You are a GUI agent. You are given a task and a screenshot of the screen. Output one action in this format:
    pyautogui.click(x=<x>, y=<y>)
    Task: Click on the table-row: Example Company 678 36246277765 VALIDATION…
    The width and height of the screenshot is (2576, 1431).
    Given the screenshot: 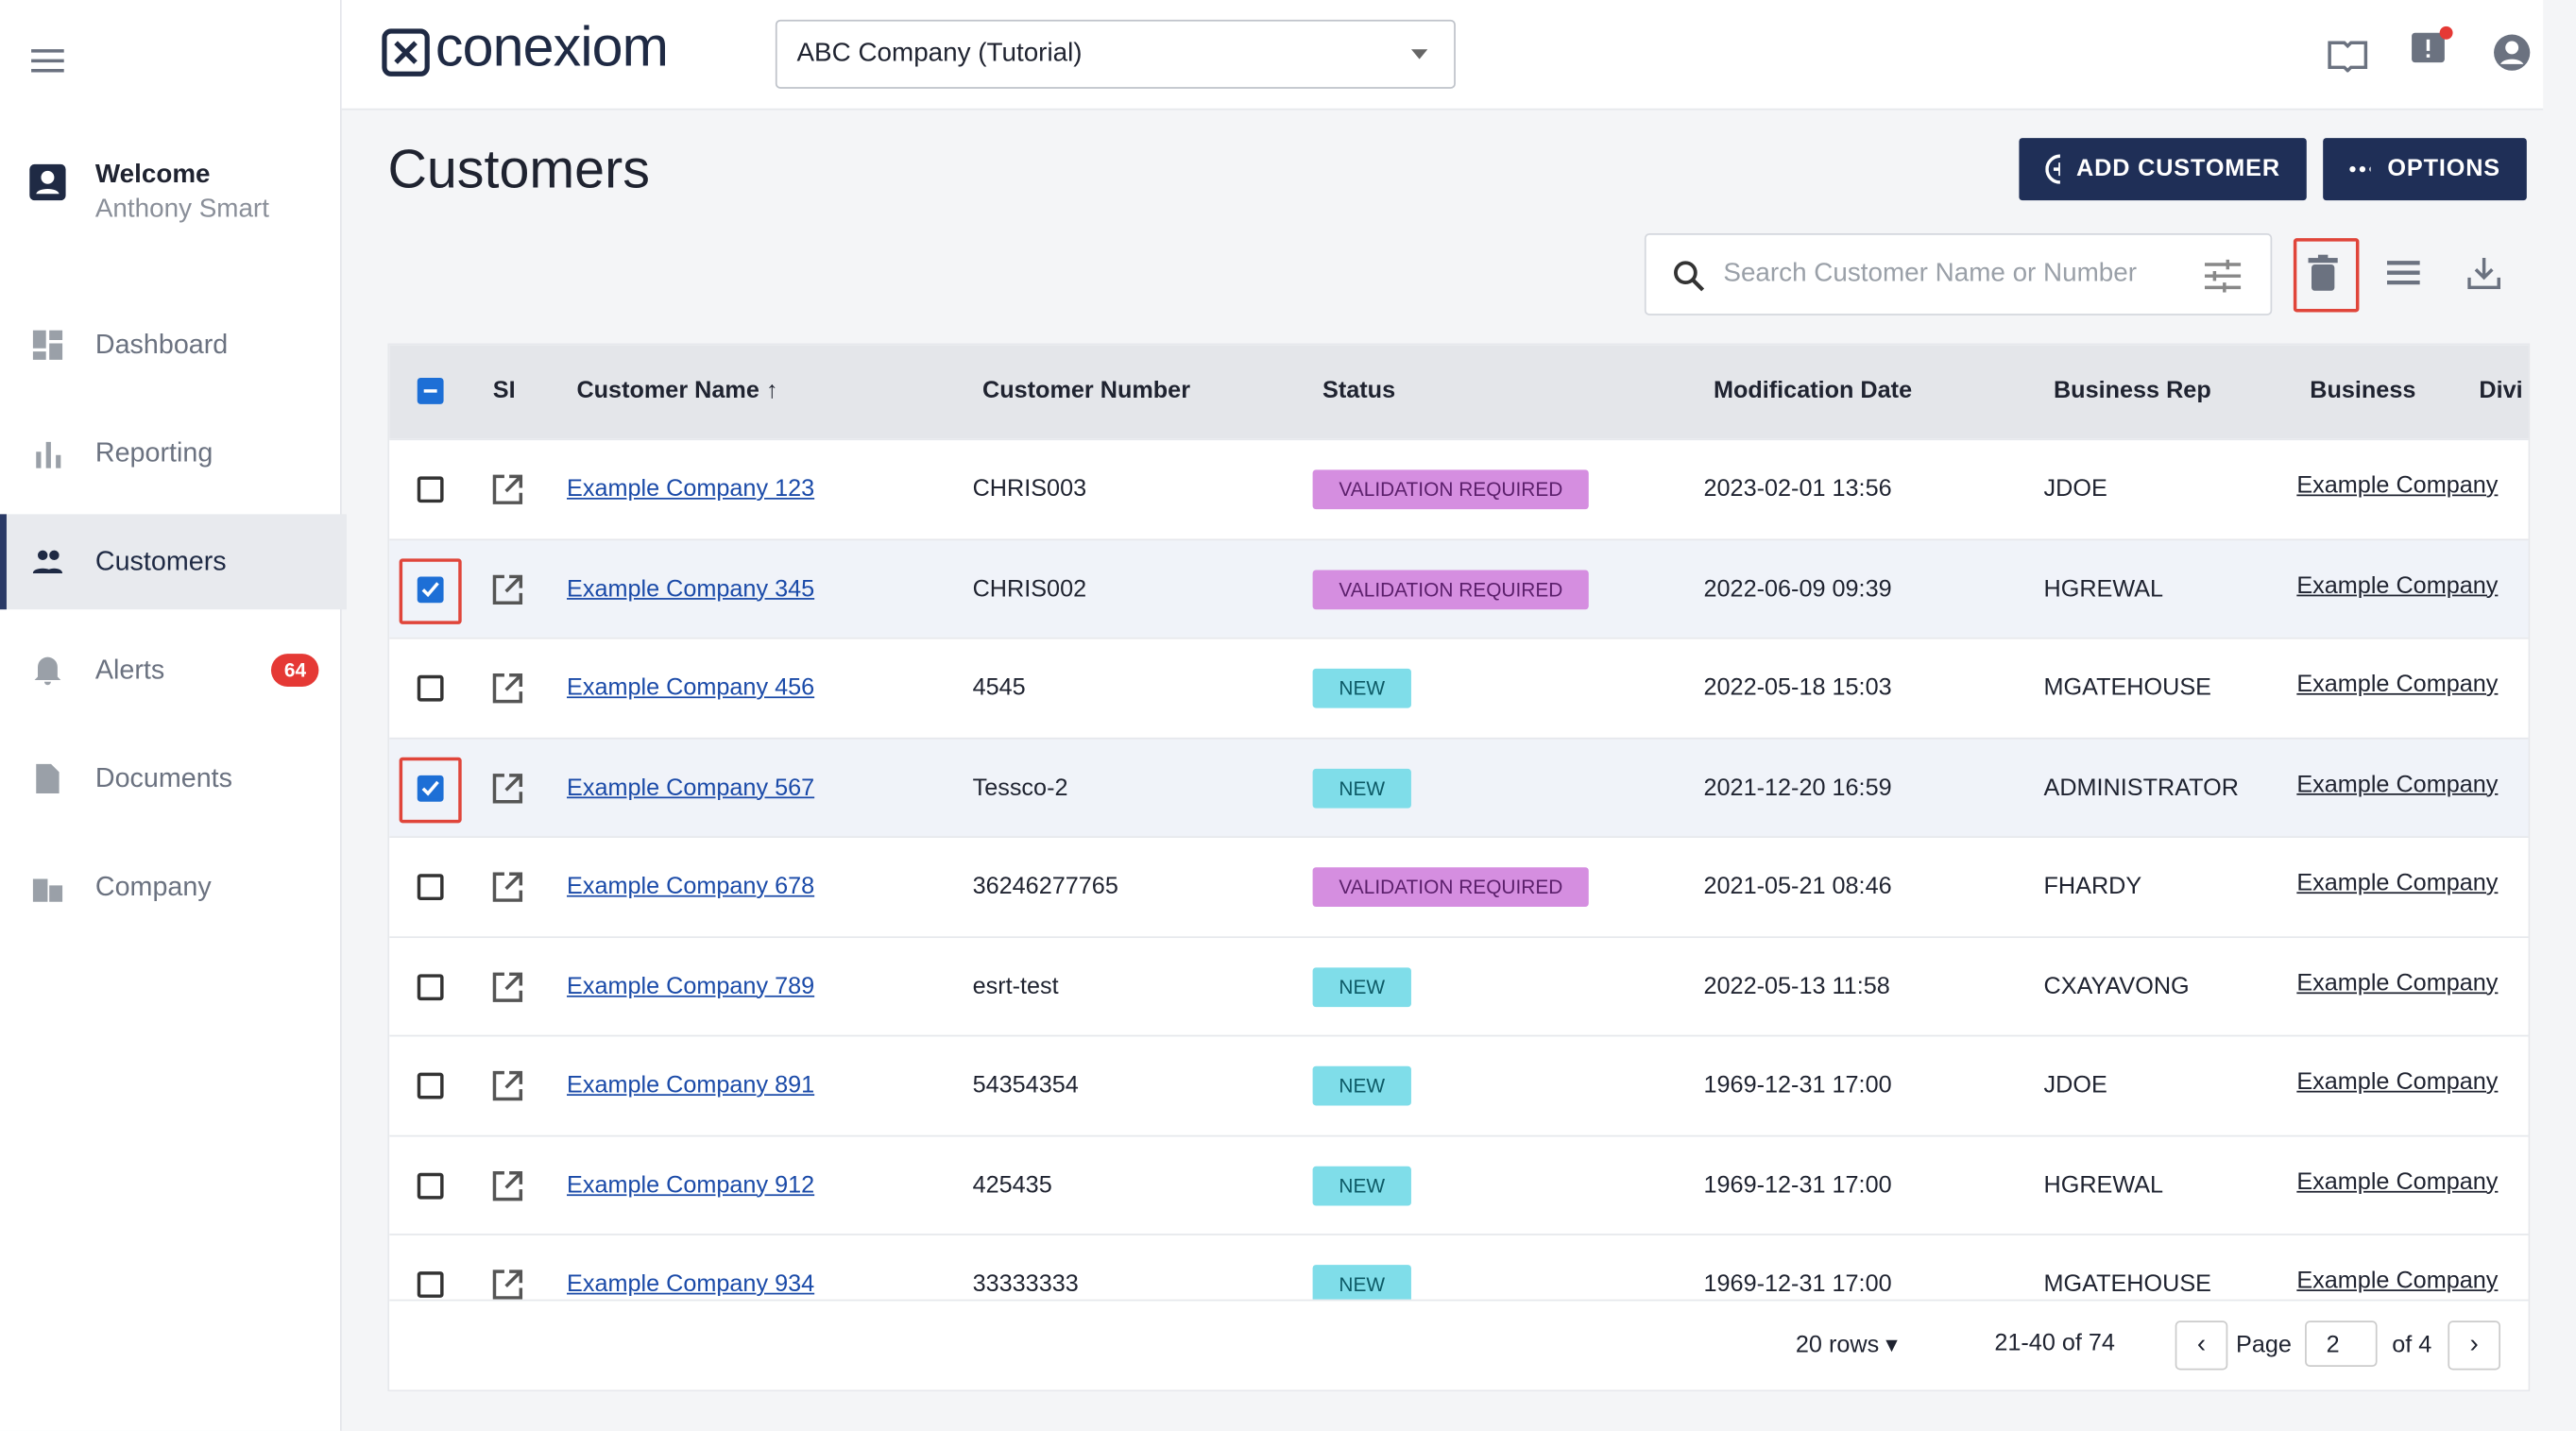 What is the action you would take?
    pyautogui.click(x=1459, y=886)
    